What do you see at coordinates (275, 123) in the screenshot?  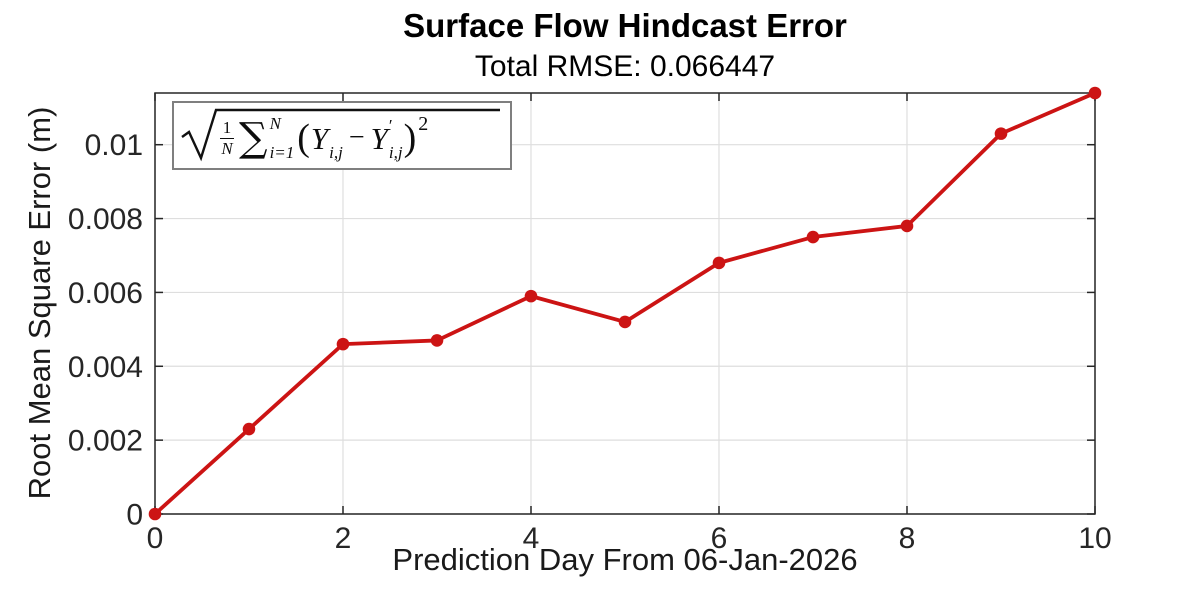 I see `summation-upper-limit: N` at bounding box center [275, 123].